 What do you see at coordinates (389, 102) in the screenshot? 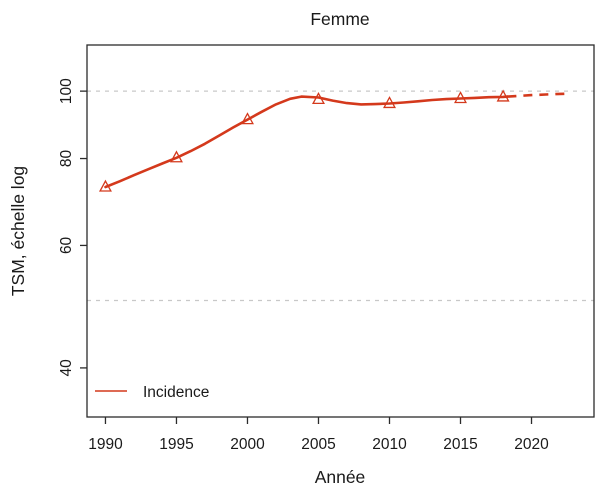
I see `data-point-marker-2010` at bounding box center [389, 102].